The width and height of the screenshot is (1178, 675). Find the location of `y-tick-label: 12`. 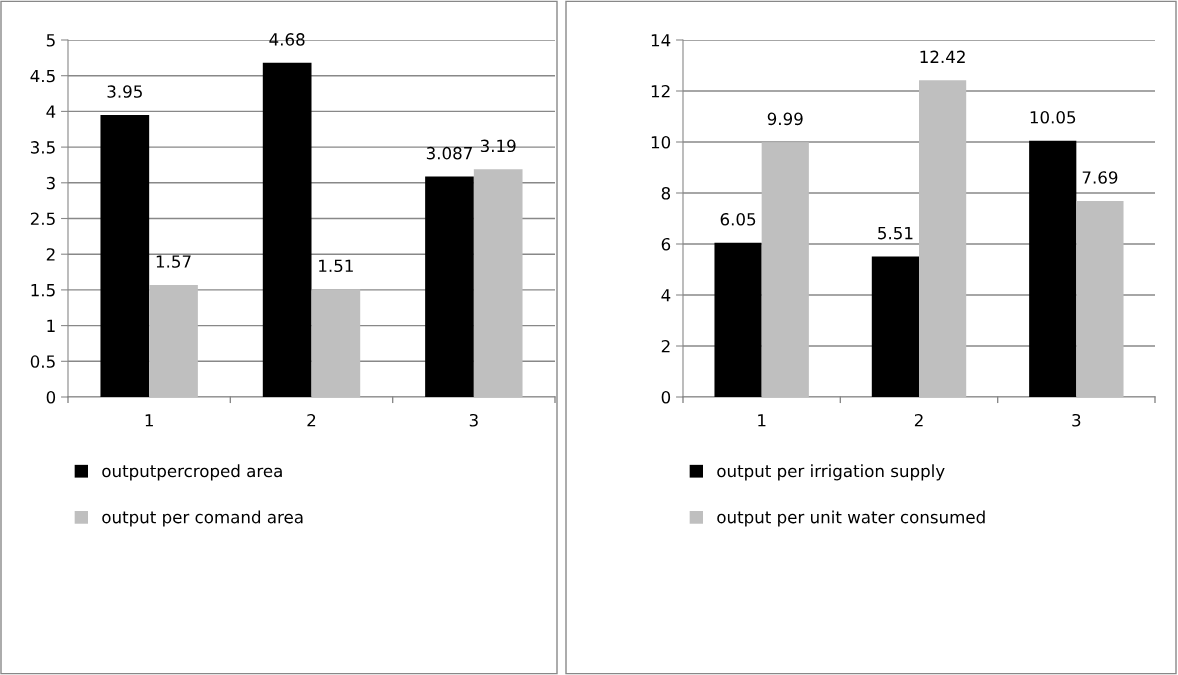

y-tick-label: 12 is located at coordinates (660, 91).